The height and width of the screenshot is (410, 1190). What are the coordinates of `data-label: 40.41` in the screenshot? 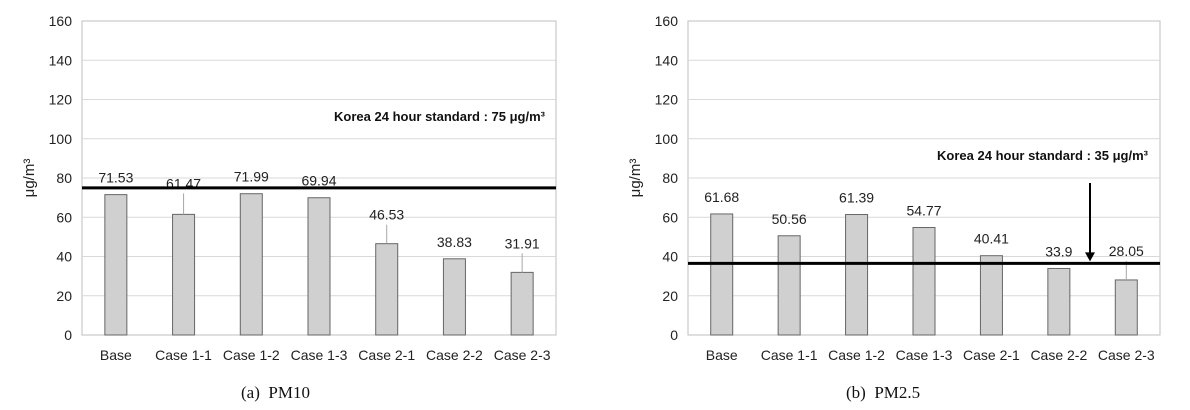 It's located at (991, 239).